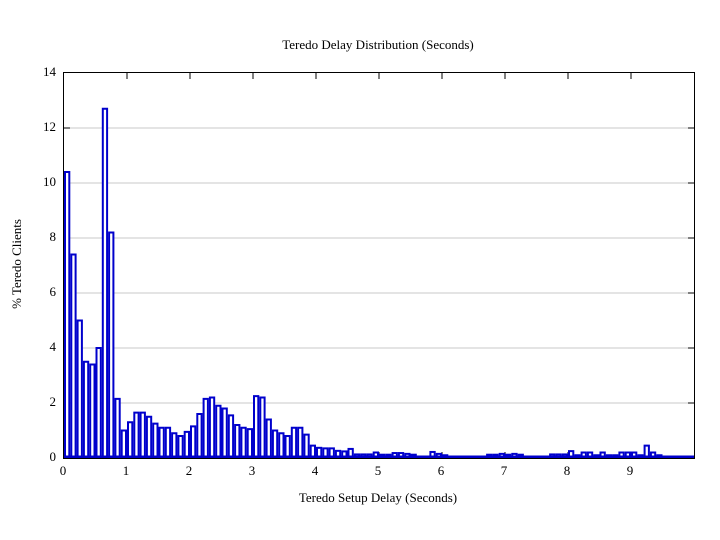 The image size is (720, 540). Describe the element at coordinates (49, 181) in the screenshot. I see `y-tick-label: 10` at that location.